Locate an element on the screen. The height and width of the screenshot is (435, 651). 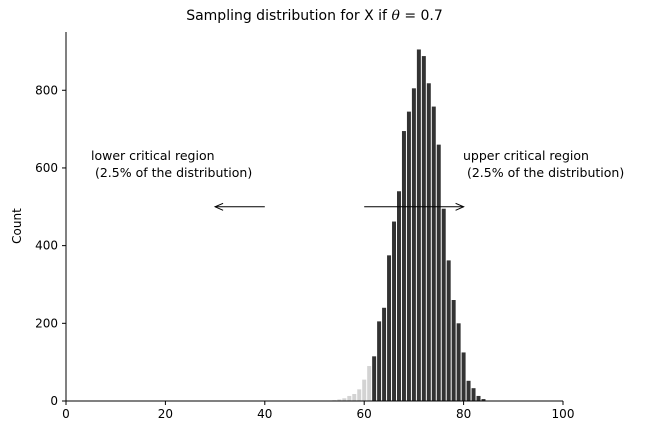
x-tick-label-40: 40 is located at coordinates (264, 414).